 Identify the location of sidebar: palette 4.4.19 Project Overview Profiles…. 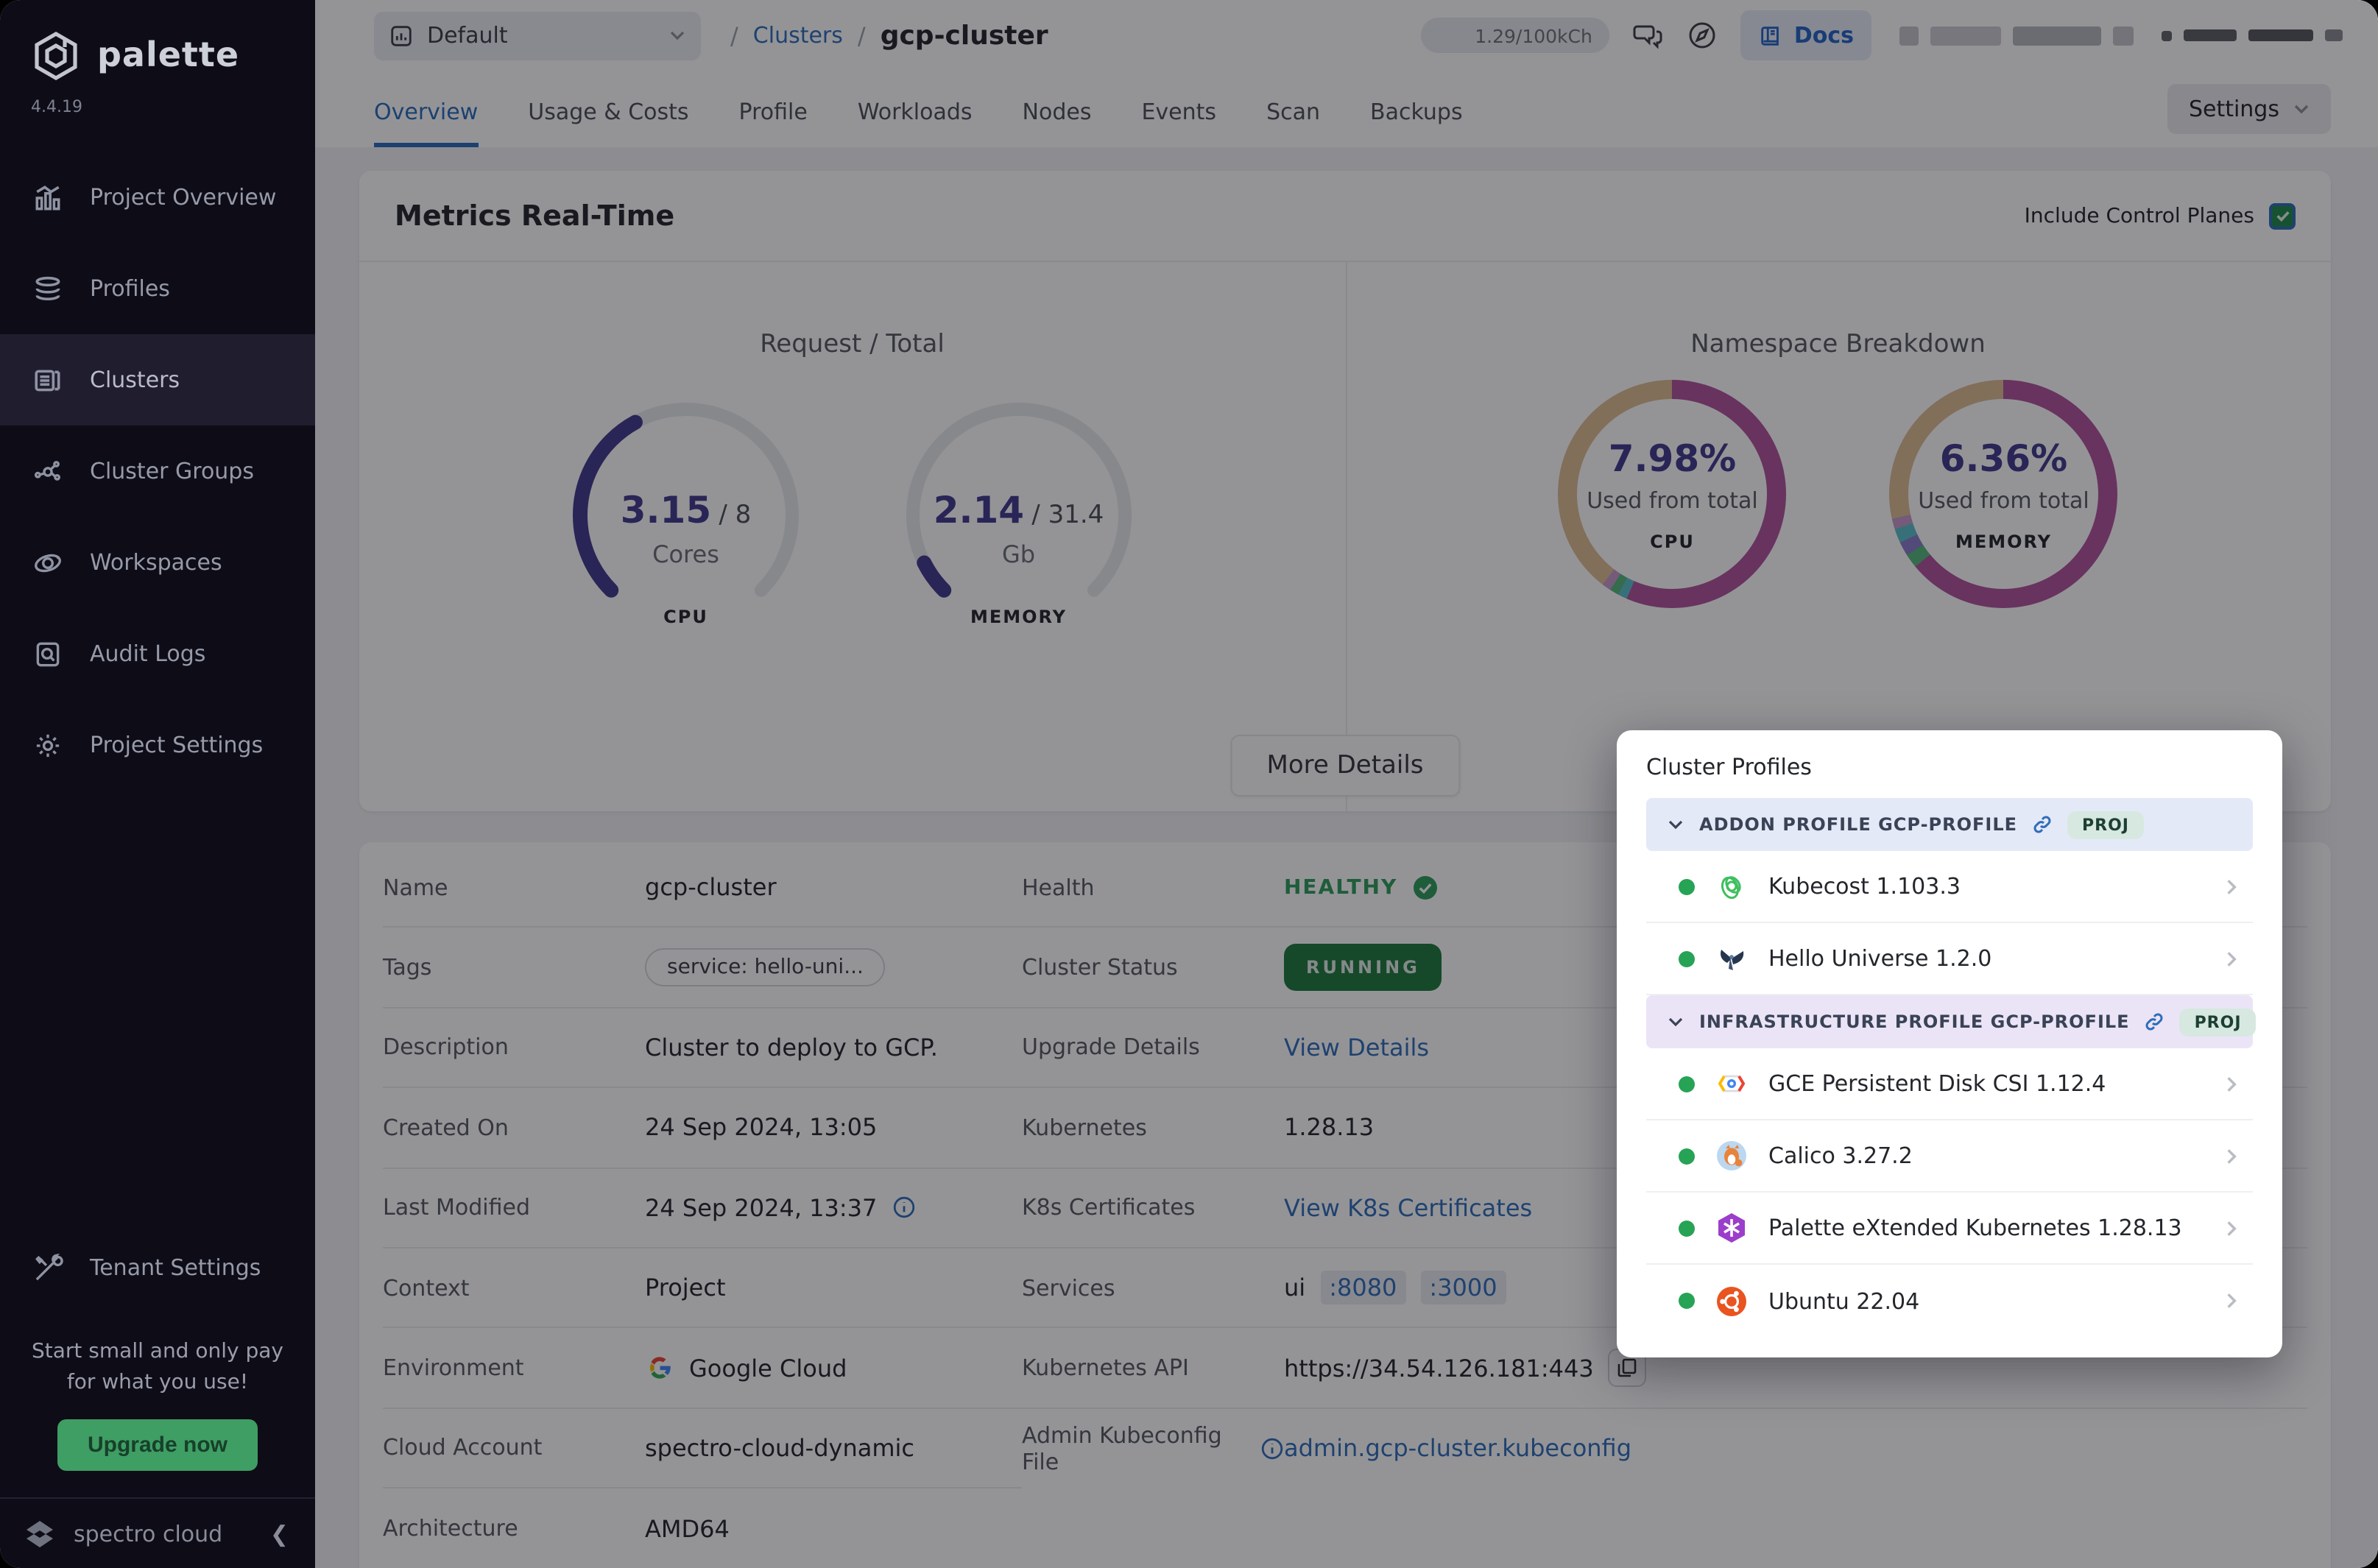
(157, 784).